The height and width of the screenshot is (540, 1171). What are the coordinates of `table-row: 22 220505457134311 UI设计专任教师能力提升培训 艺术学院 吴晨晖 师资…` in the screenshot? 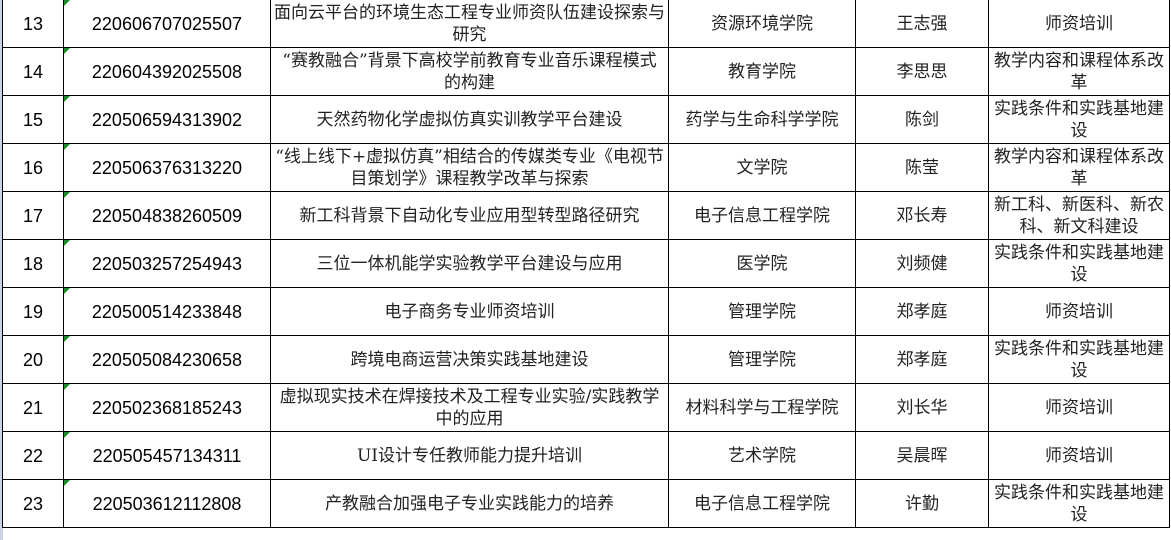 It's located at (586, 455).